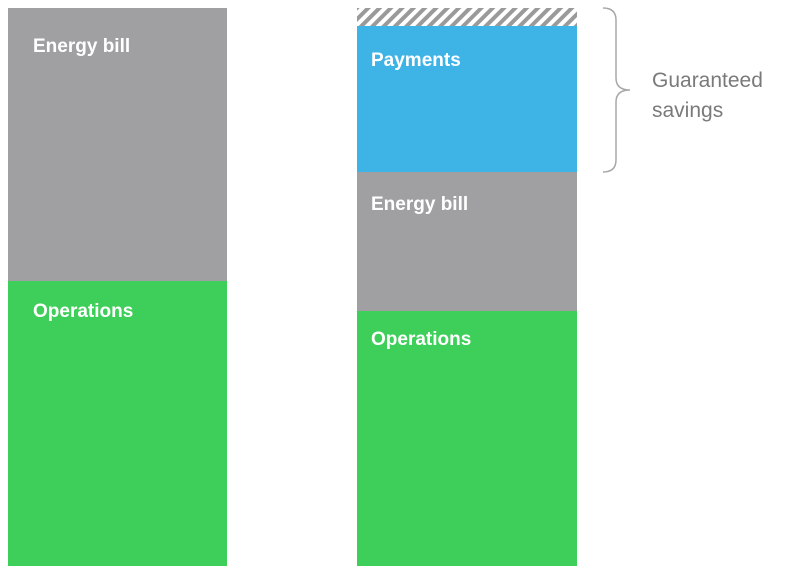 The image size is (794, 566). Describe the element at coordinates (707, 80) in the screenshot. I see `annotation-text: Guaranteed` at that location.